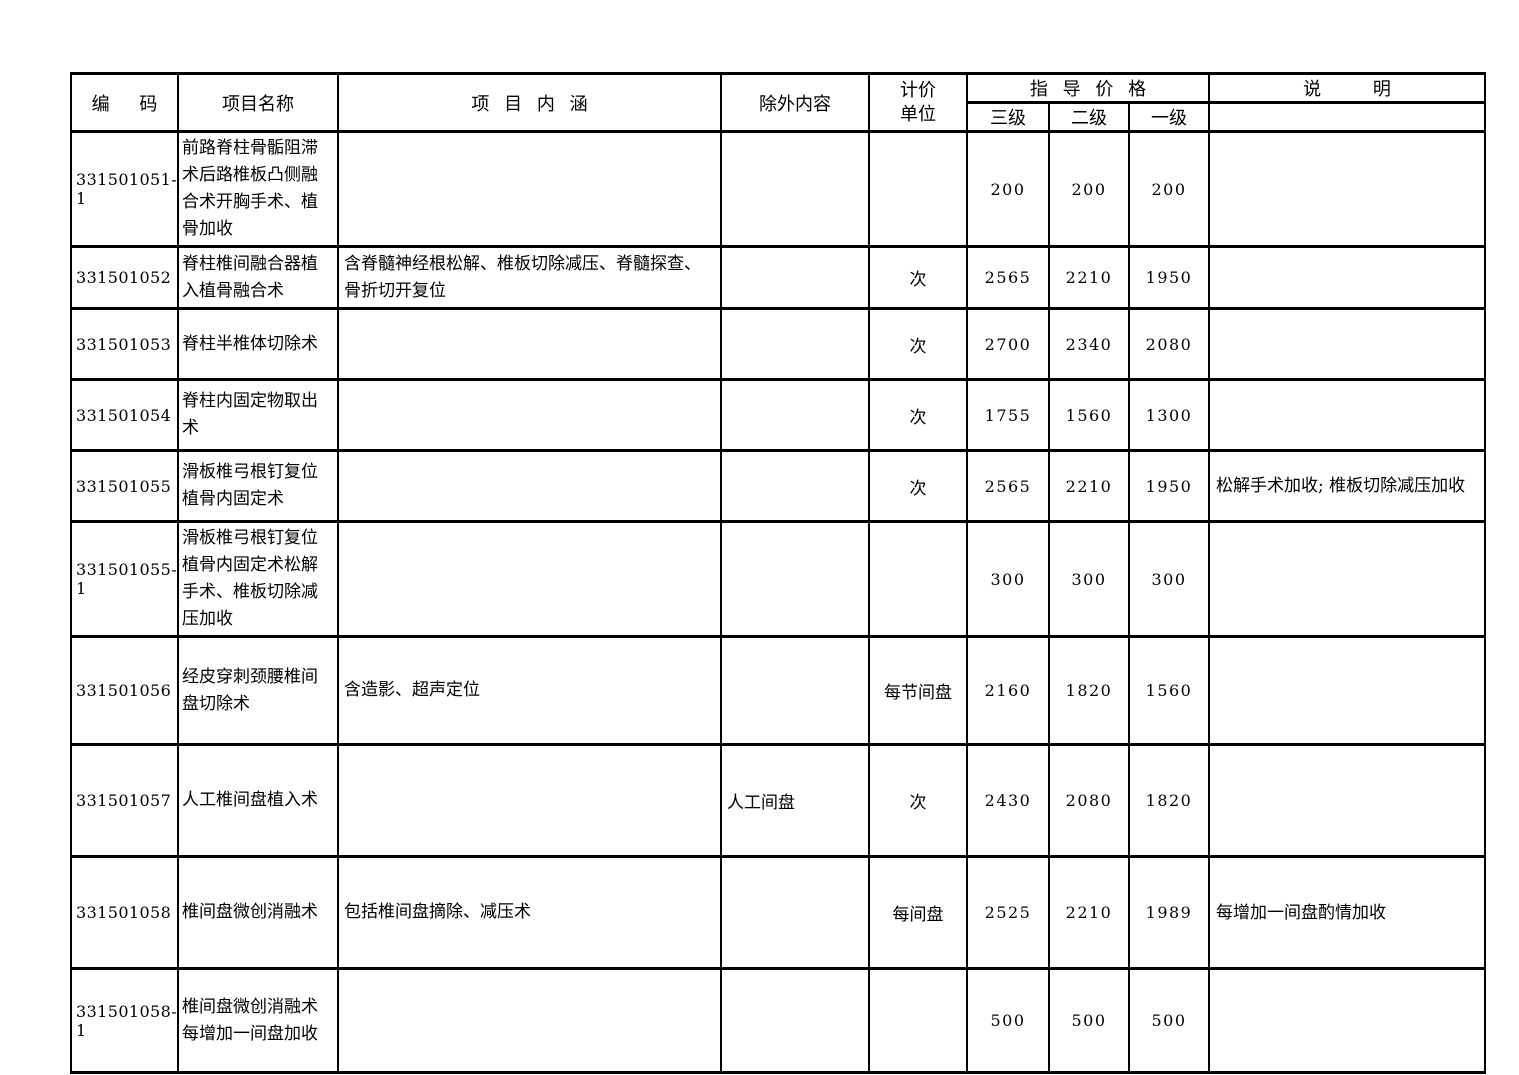  Describe the element at coordinates (1169, 415) in the screenshot. I see `cell-price-l1: 1300` at that location.